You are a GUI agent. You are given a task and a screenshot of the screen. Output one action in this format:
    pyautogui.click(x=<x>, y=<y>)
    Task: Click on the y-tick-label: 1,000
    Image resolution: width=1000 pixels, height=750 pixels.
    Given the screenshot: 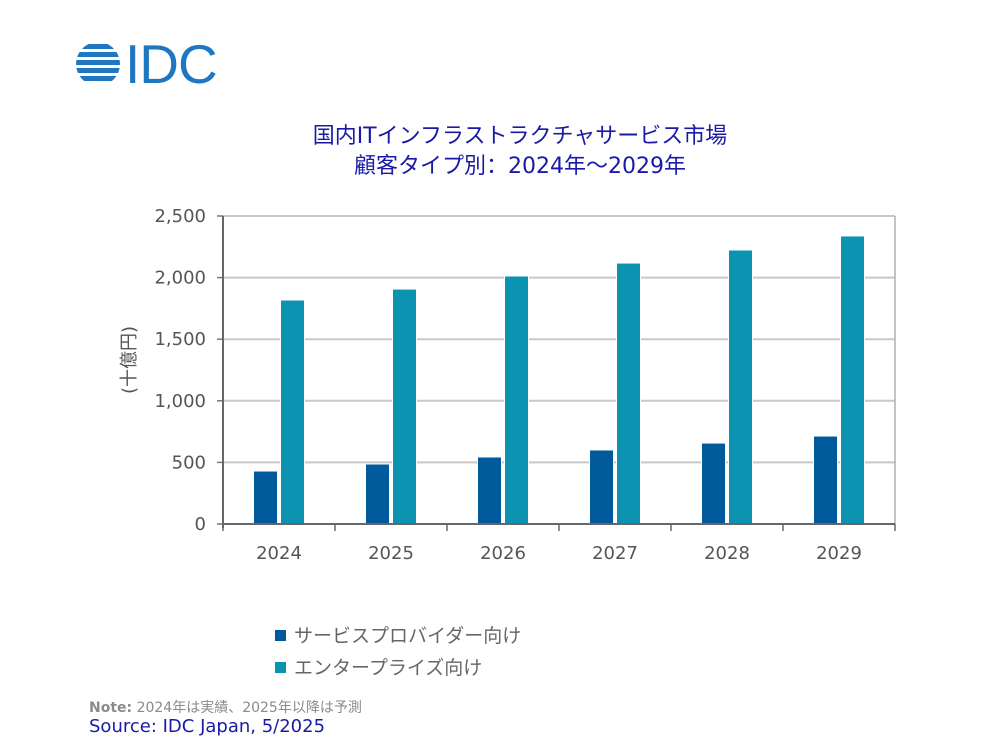 What is the action you would take?
    pyautogui.click(x=180, y=401)
    